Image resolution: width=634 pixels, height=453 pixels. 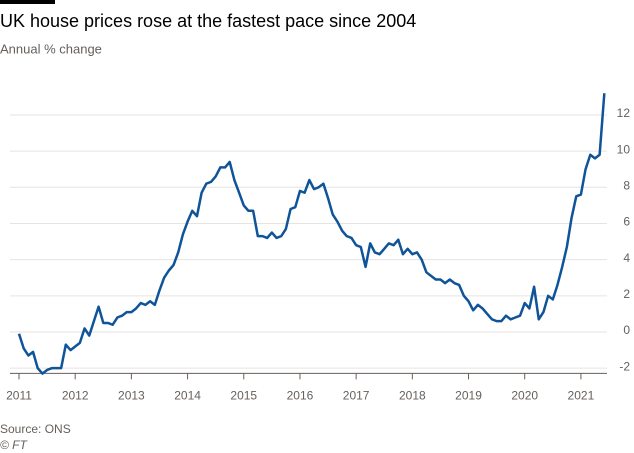 What do you see at coordinates (626, 185) in the screenshot?
I see `y-tick-label: 8` at bounding box center [626, 185].